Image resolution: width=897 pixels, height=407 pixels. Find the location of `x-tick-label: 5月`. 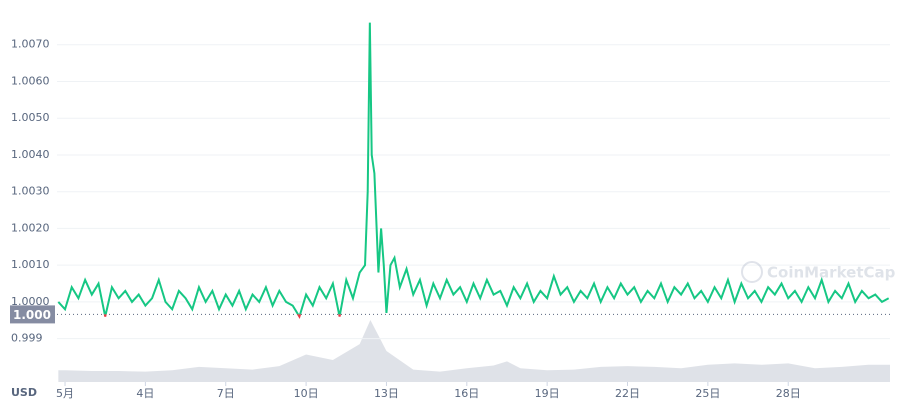

x-tick-label: 5月 is located at coordinates (65, 393).